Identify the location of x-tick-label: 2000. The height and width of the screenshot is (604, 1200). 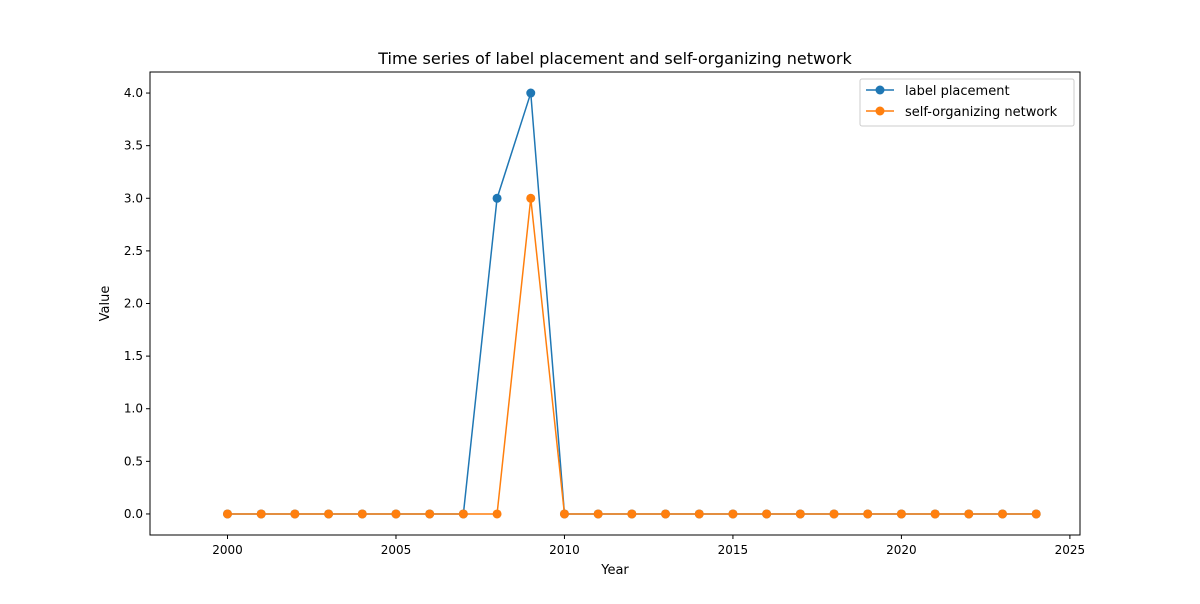
(227, 550).